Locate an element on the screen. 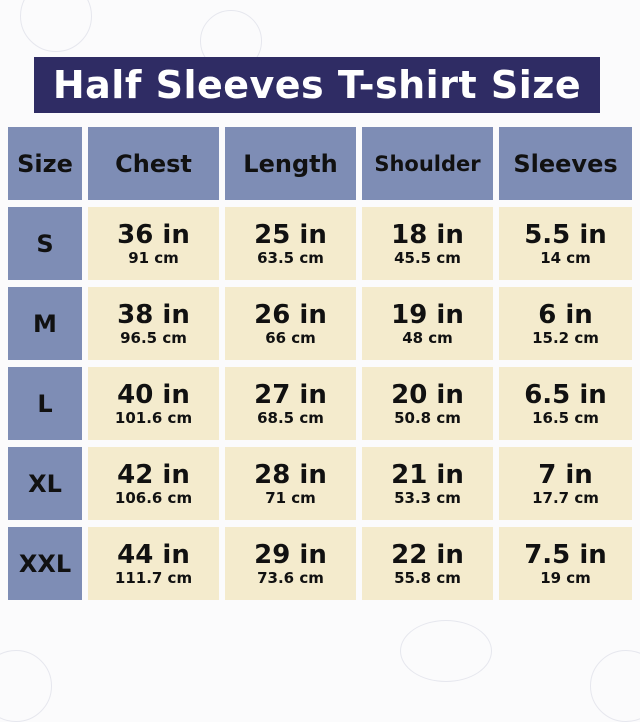 Image resolution: width=640 pixels, height=722 pixels. table-cell: 38 in 96.5 cm is located at coordinates (153, 323).